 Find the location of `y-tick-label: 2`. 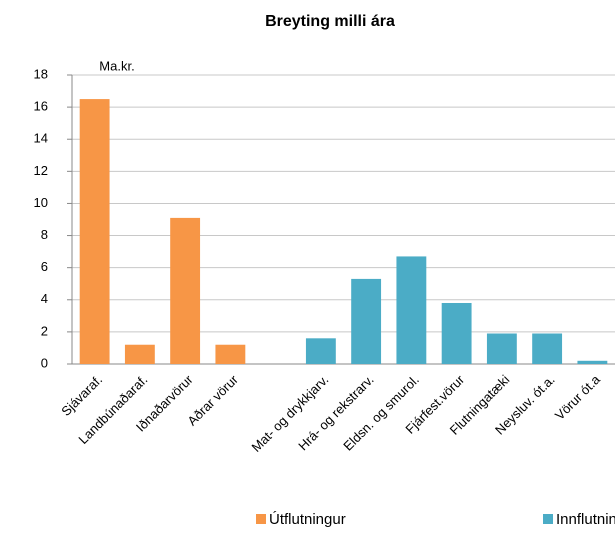

y-tick-label: 2 is located at coordinates (44, 330).